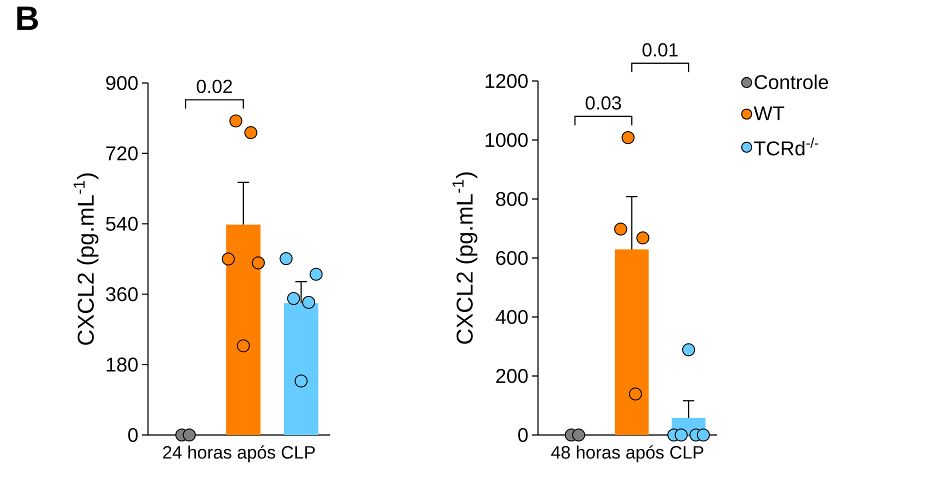 The width and height of the screenshot is (927, 483). I want to click on y-tick-label: 800, so click(512, 199).